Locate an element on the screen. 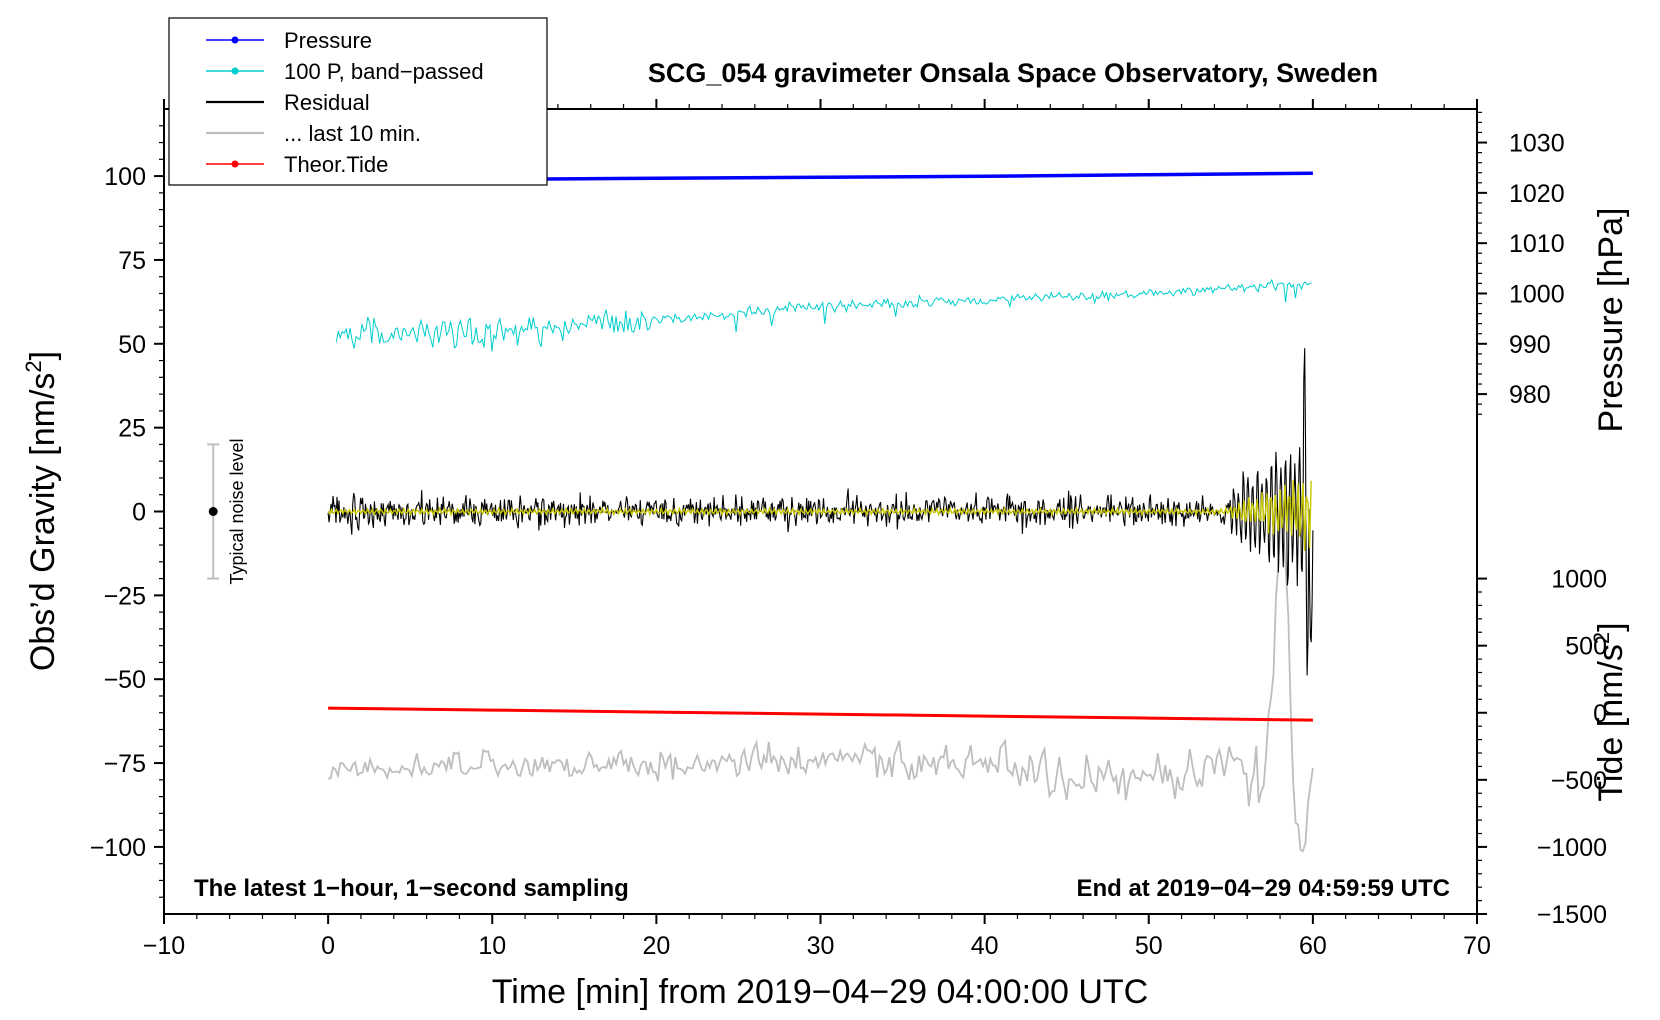 The image size is (1660, 1020). noise-label: Typical noise level is located at coordinates (237, 511).